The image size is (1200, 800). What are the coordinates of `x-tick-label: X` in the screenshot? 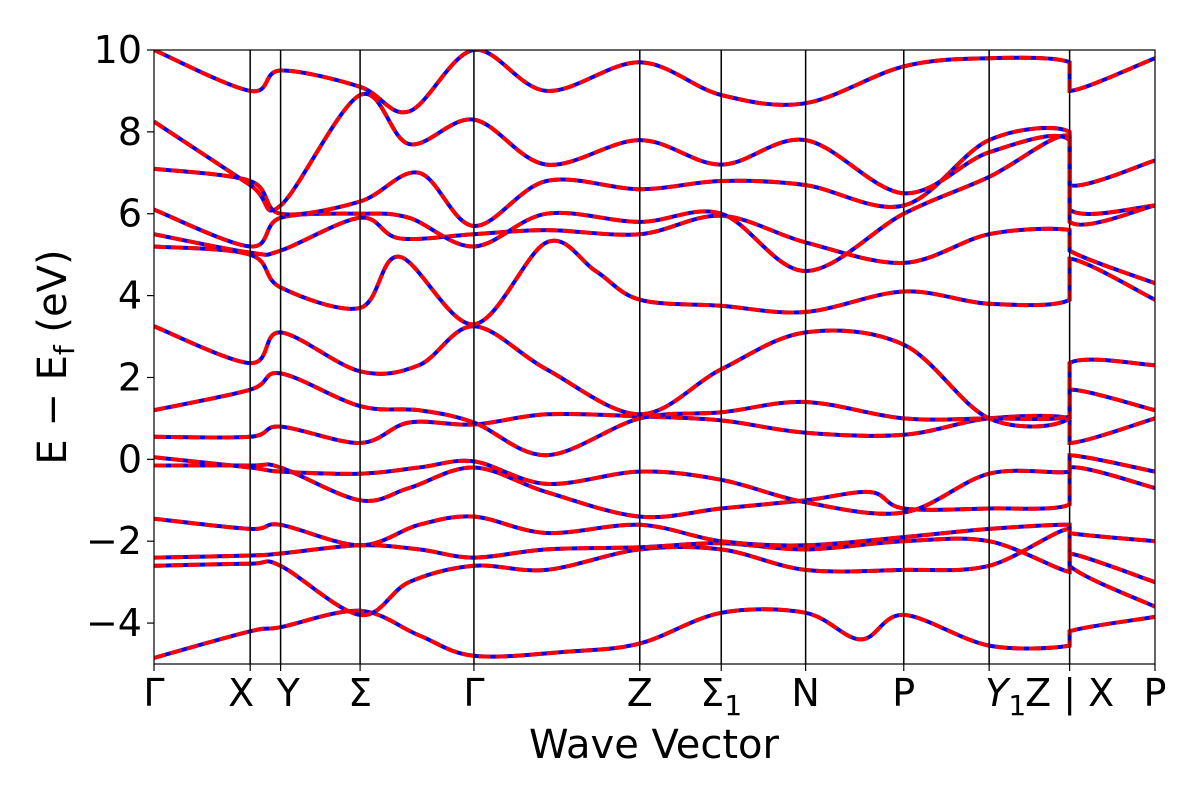 It's located at (241, 693).